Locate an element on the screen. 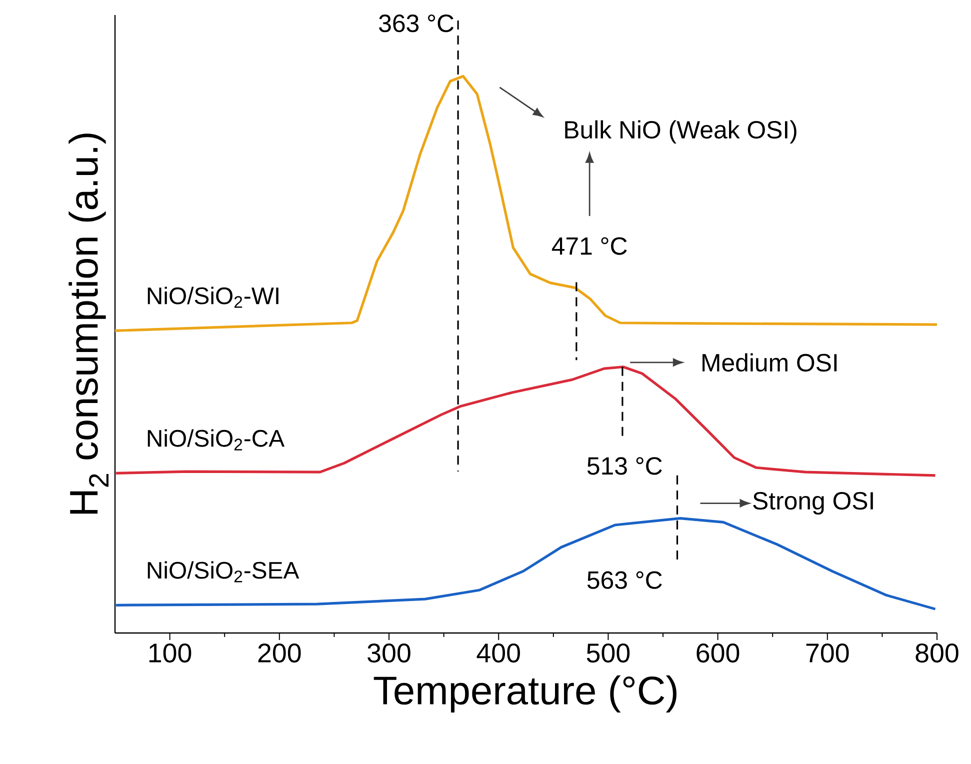  ref-line-label: 513 °C is located at coordinates (624, 466).